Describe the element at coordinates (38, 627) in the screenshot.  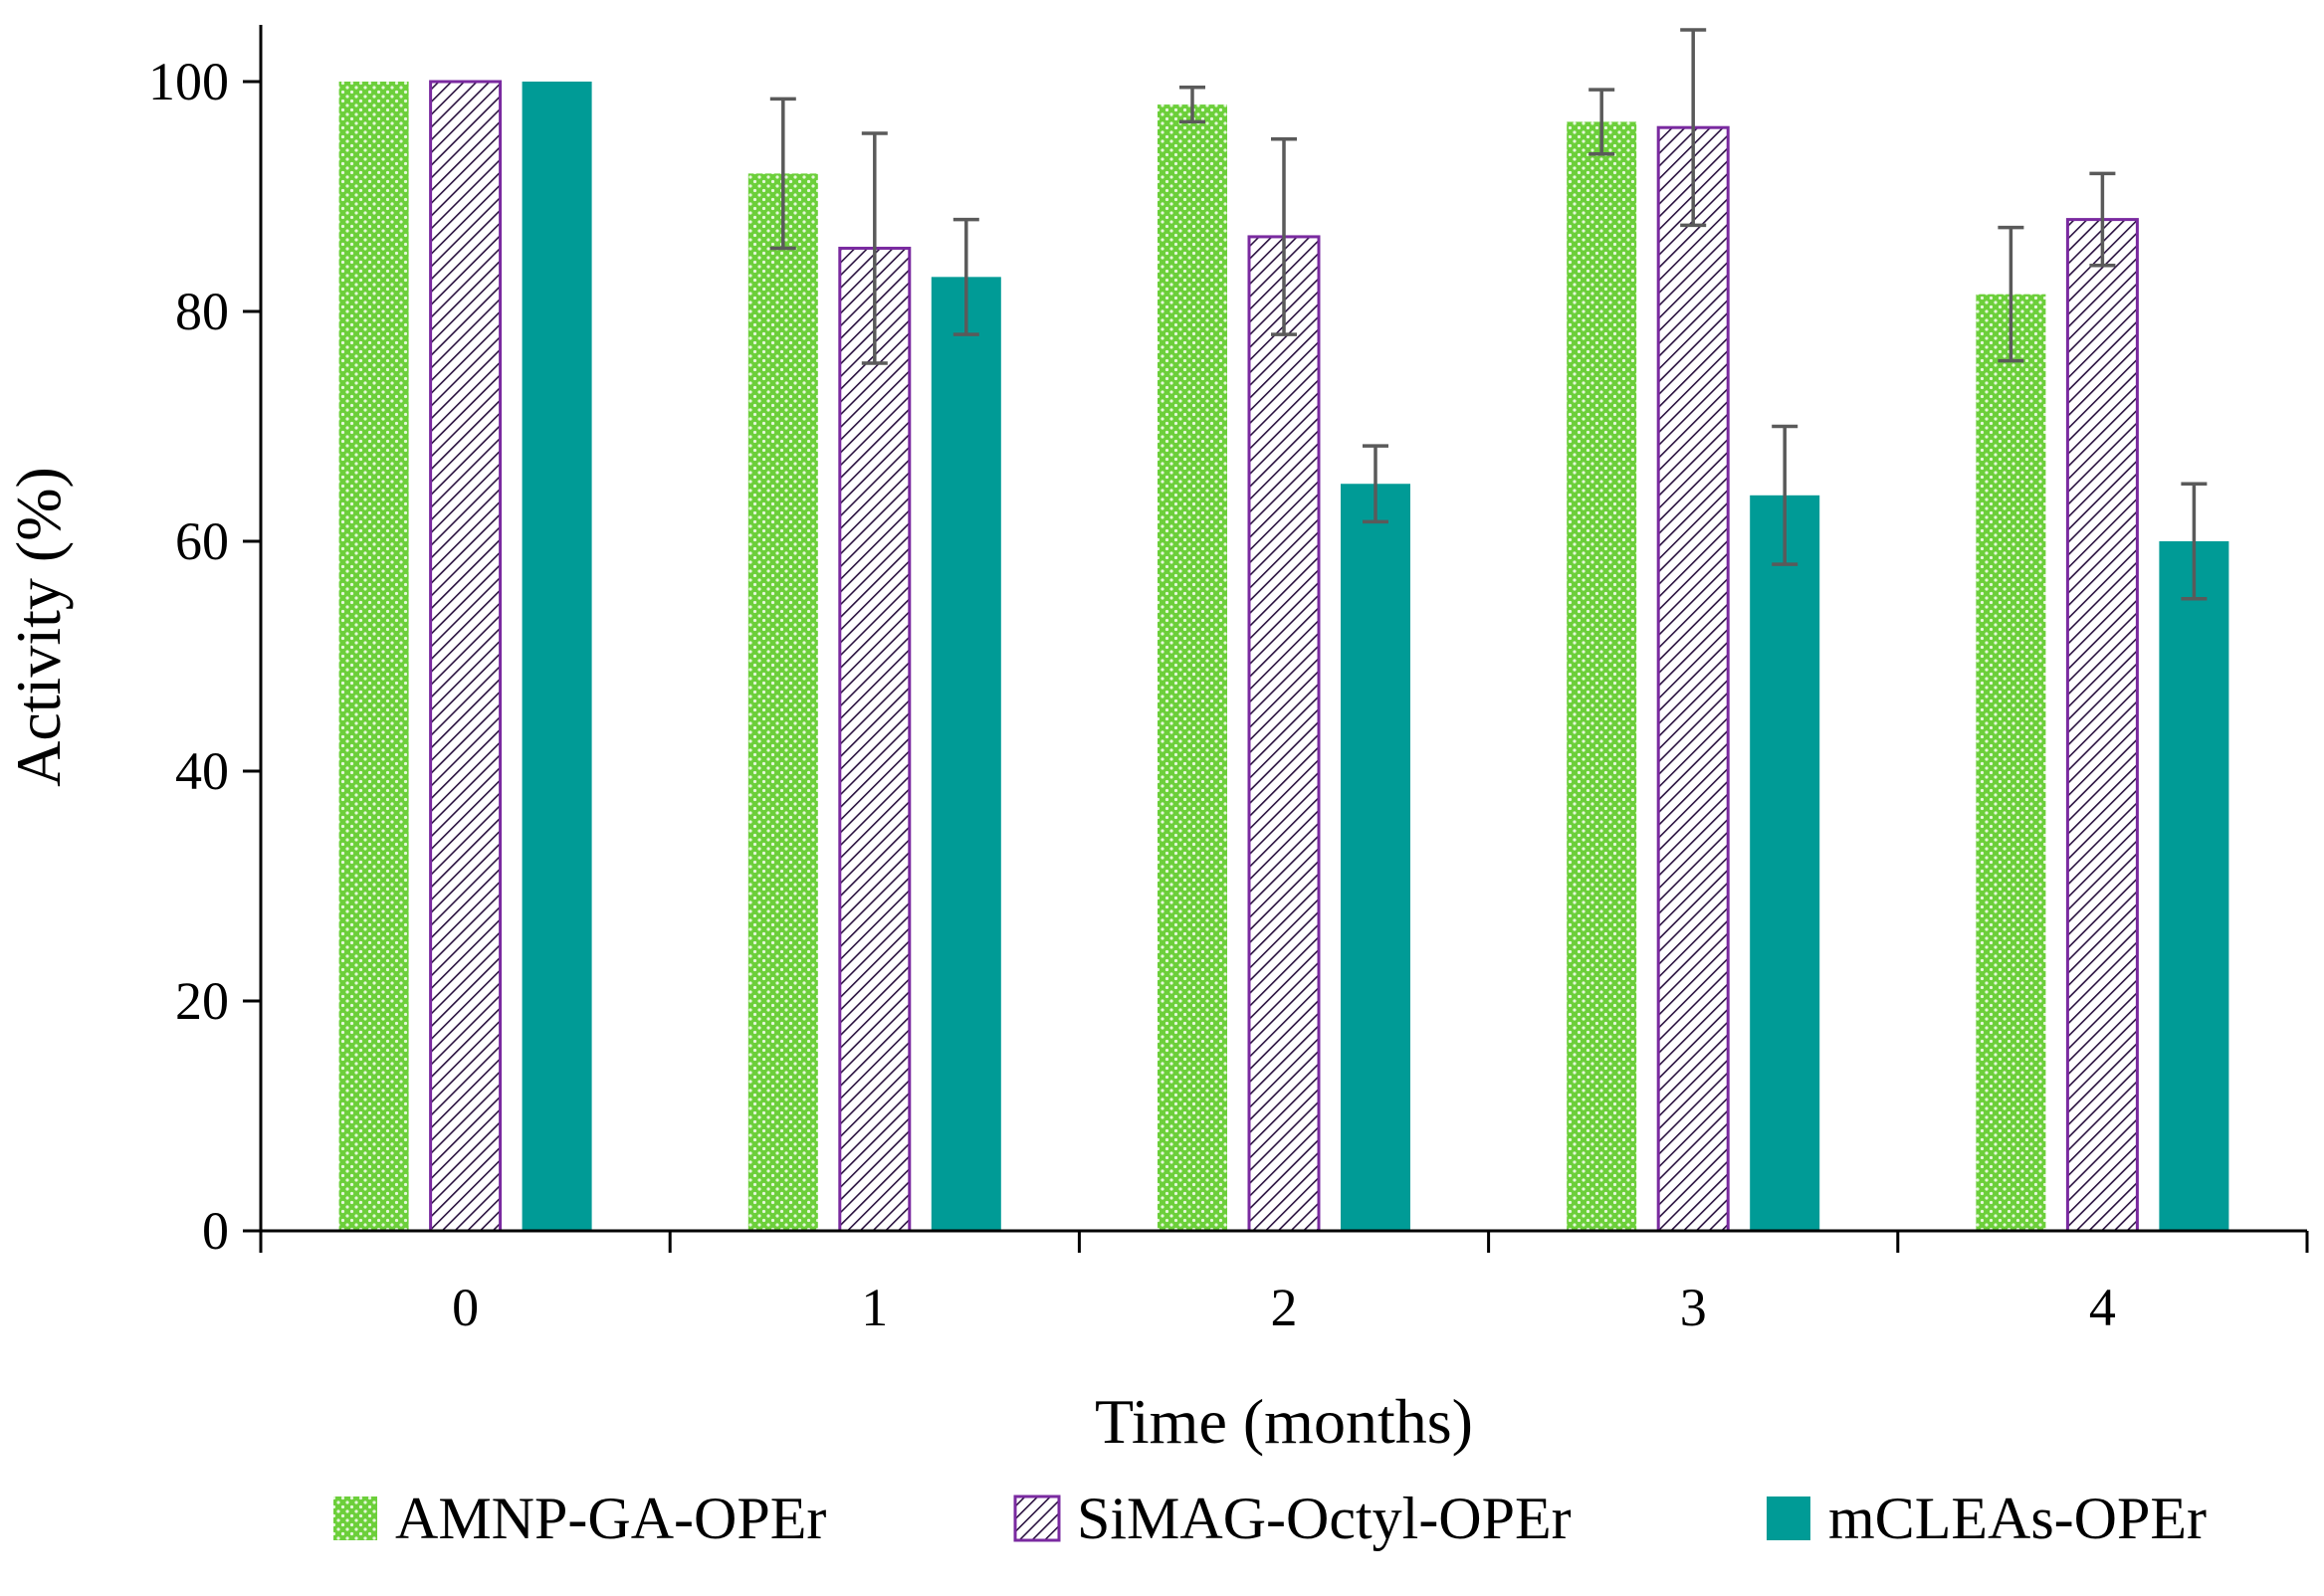
I see `y-axis-title: Activity (%)` at that location.